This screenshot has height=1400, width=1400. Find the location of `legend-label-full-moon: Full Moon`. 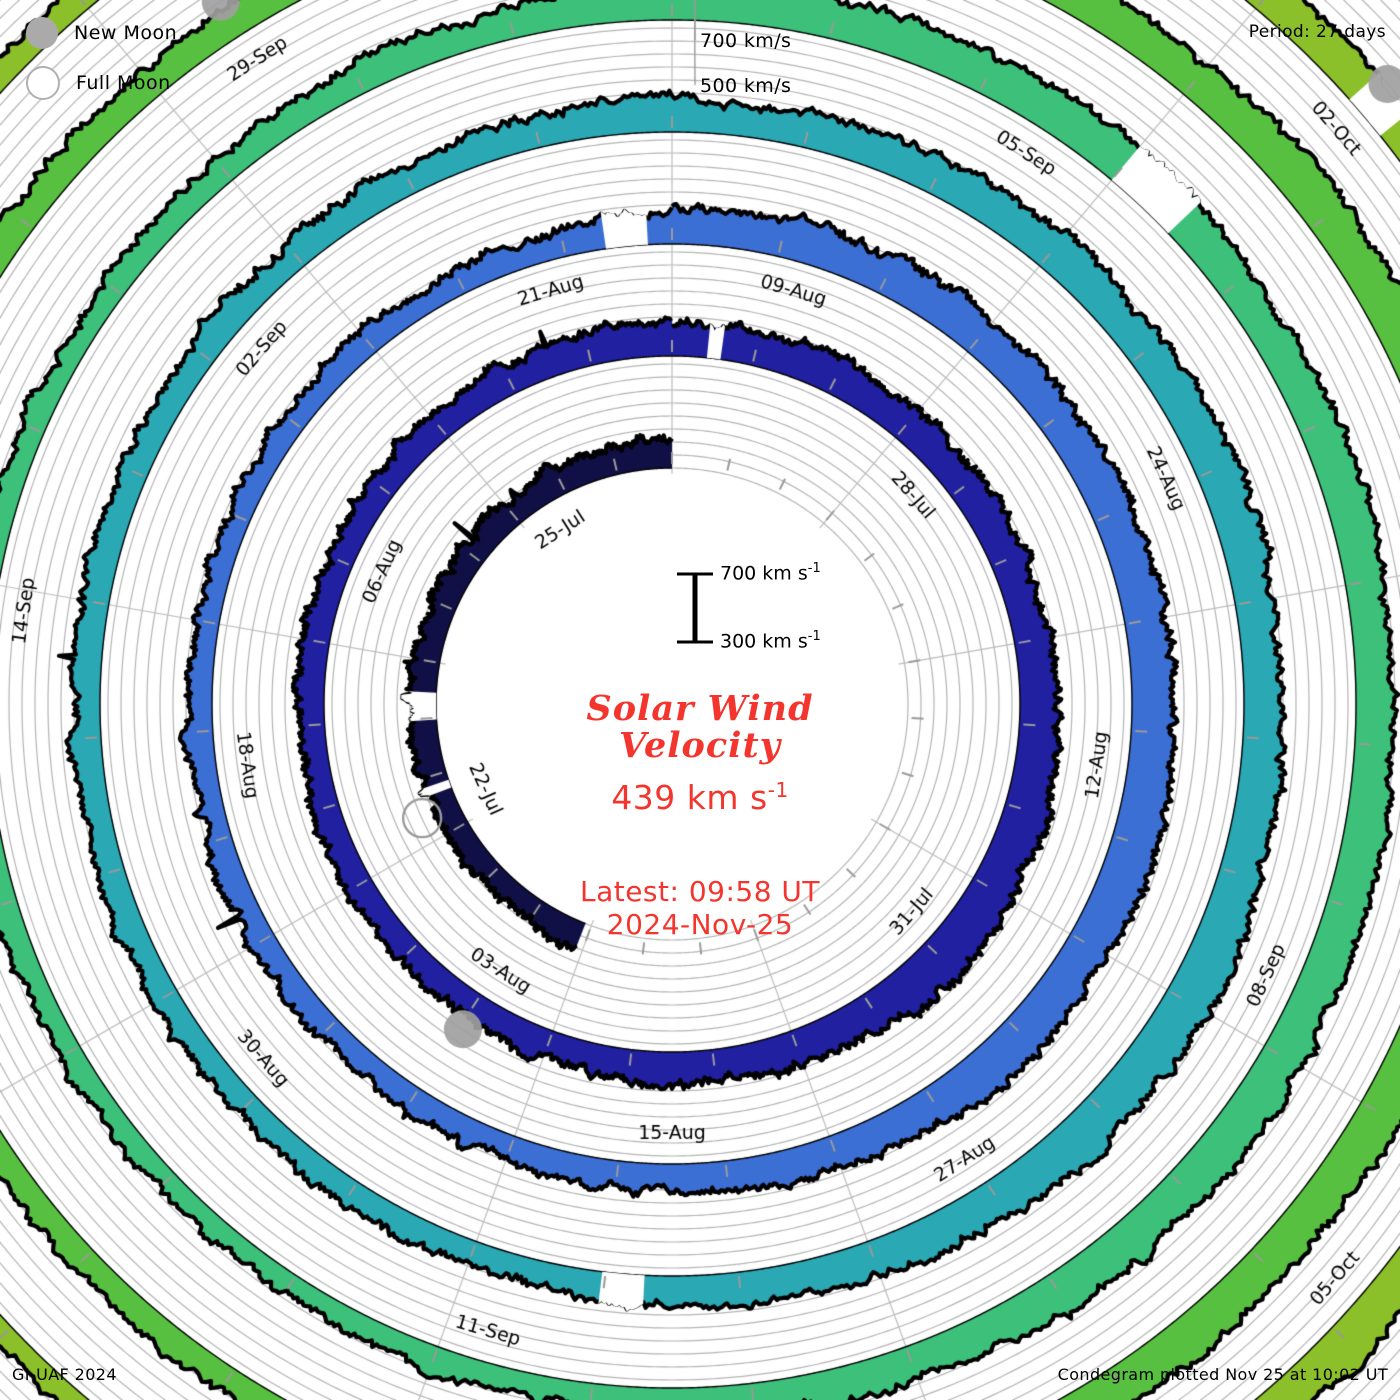

legend-label-full-moon: Full Moon is located at coordinates (123, 83).